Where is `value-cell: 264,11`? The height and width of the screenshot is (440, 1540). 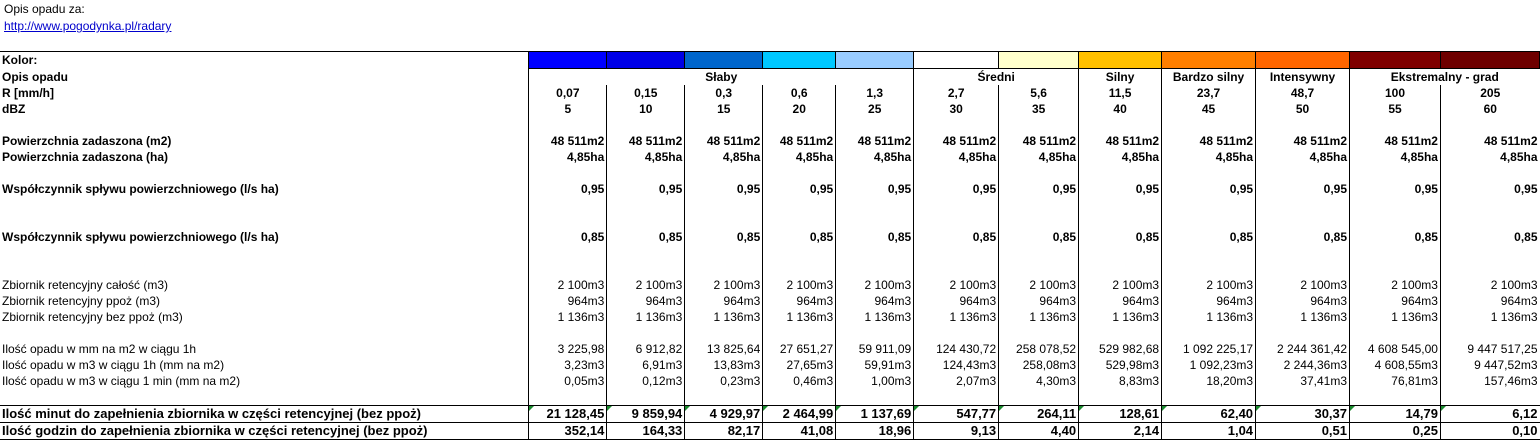 value-cell: 264,11 is located at coordinates (1038, 414).